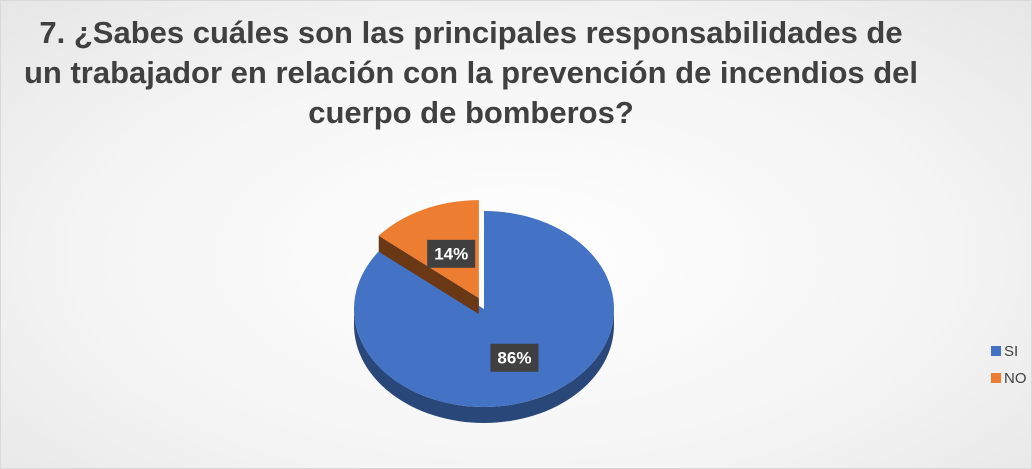 Image resolution: width=1032 pixels, height=469 pixels. Describe the element at coordinates (484, 366) in the screenshot. I see `pie-slice-side` at that location.